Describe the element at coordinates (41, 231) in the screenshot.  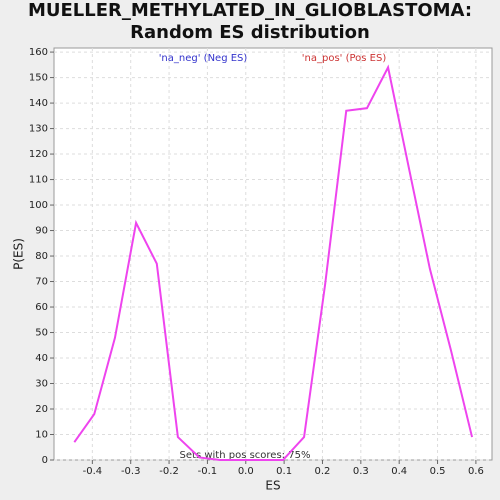
I see `y-tick-label: 90` at that location.